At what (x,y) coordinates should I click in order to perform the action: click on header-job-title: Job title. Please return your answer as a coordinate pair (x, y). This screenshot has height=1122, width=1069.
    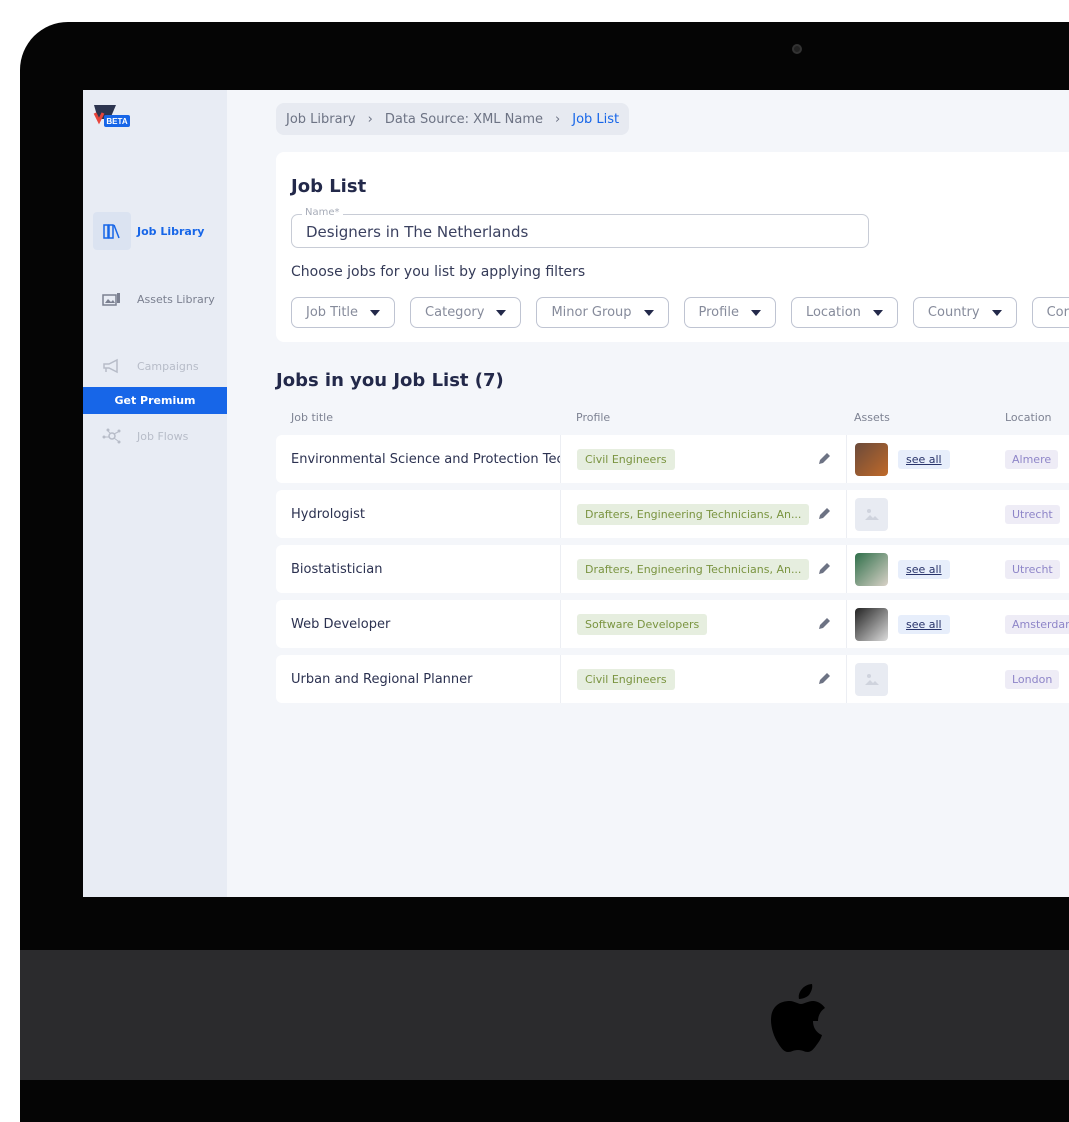
    Looking at the image, I should click on (312, 417).